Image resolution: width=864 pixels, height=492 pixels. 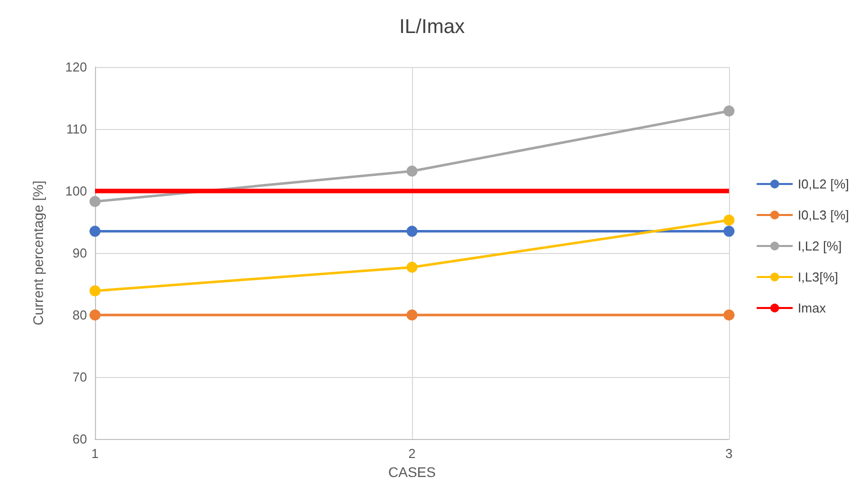 I want to click on y-axis-title: Current percentage [%], so click(x=38, y=253).